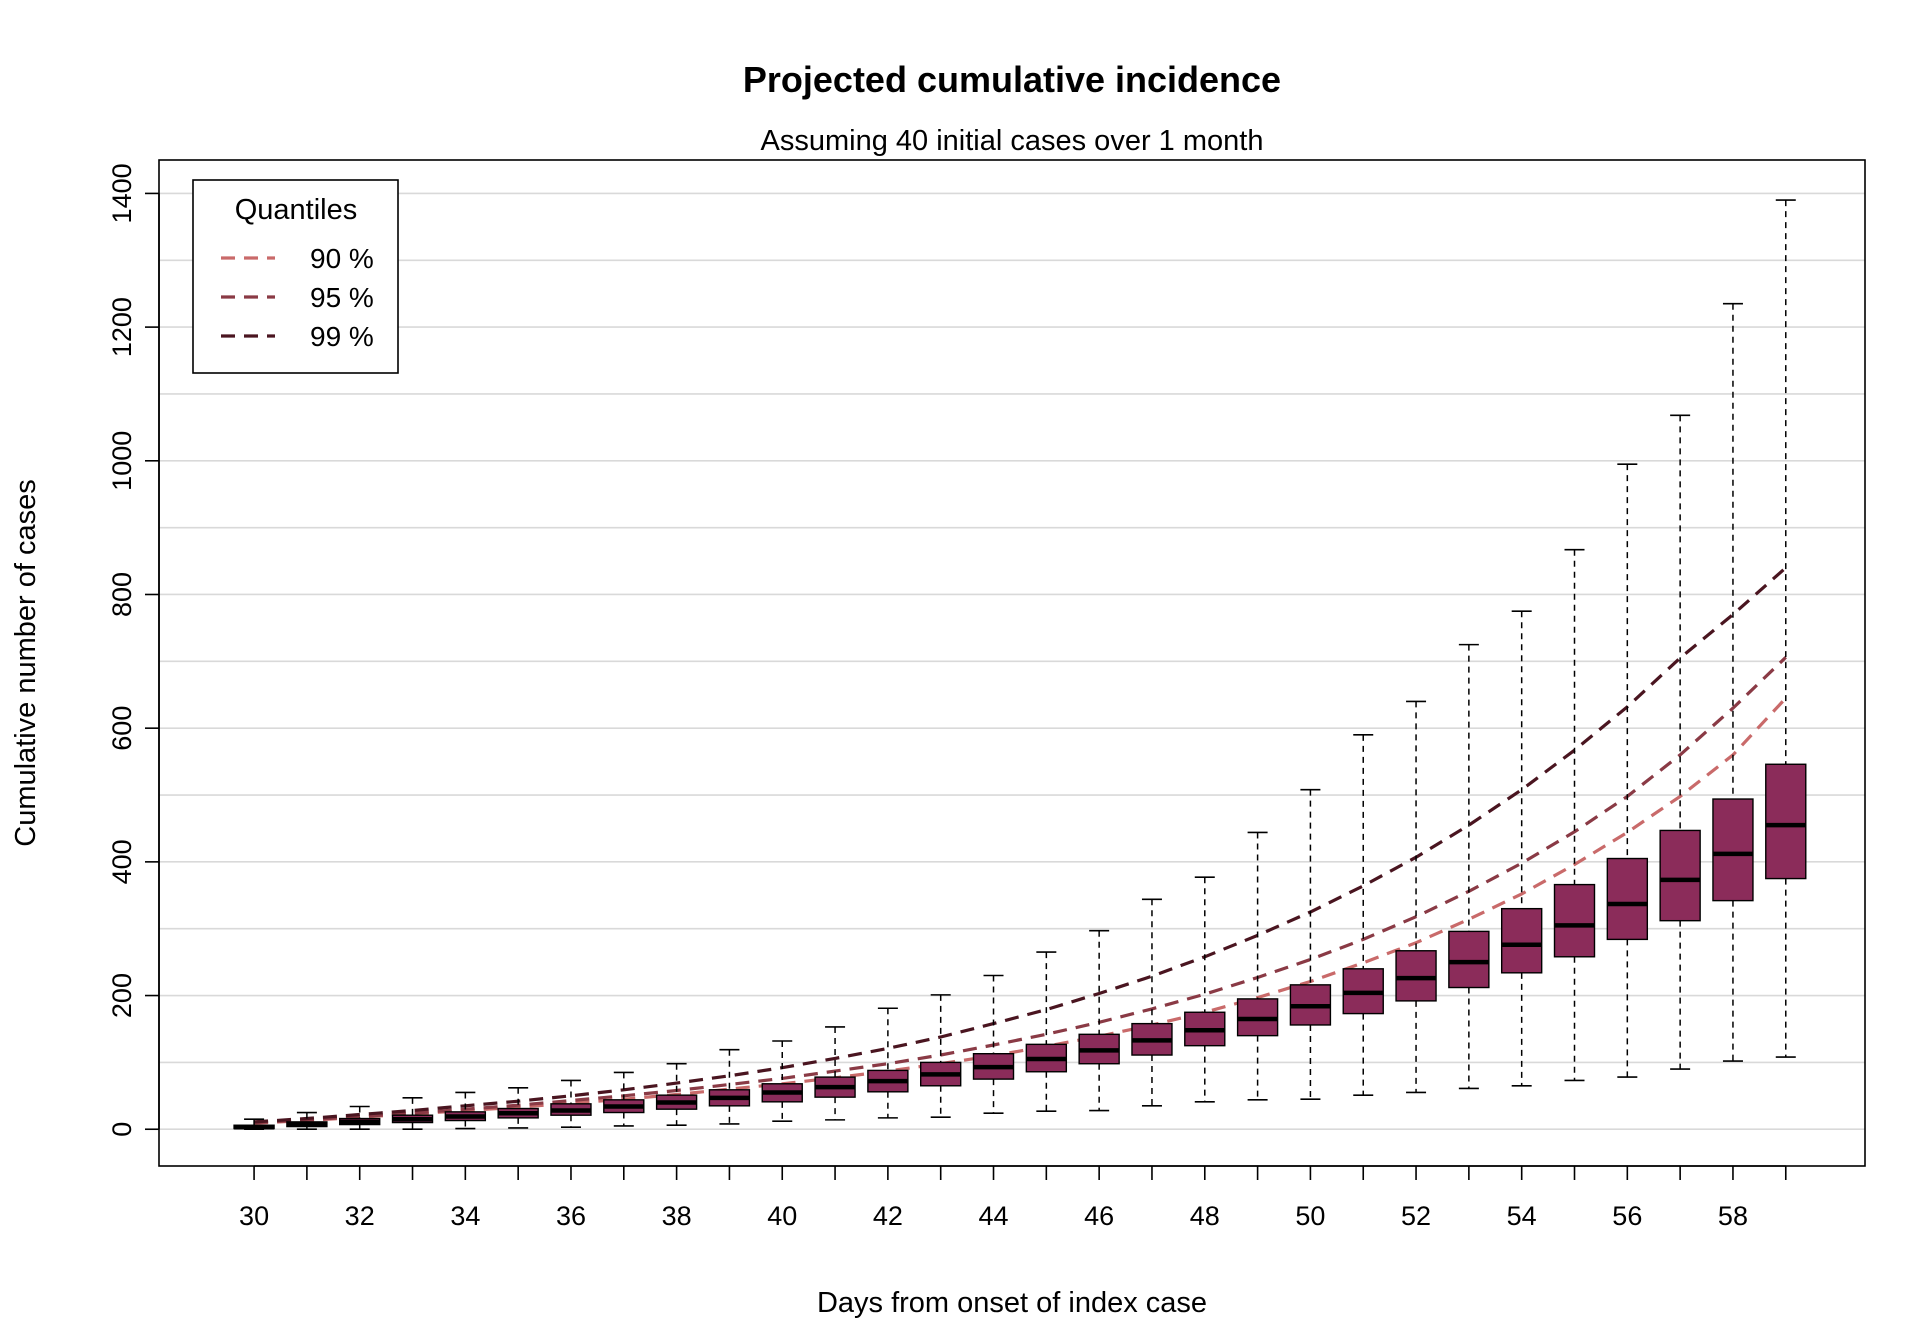 Image resolution: width=1920 pixels, height=1344 pixels. I want to click on x-tick-label: 44, so click(993, 1216).